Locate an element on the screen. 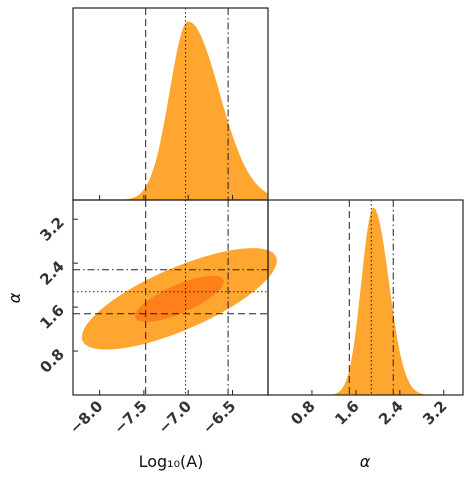  logA-tick-label: −6.5 is located at coordinates (219, 417).